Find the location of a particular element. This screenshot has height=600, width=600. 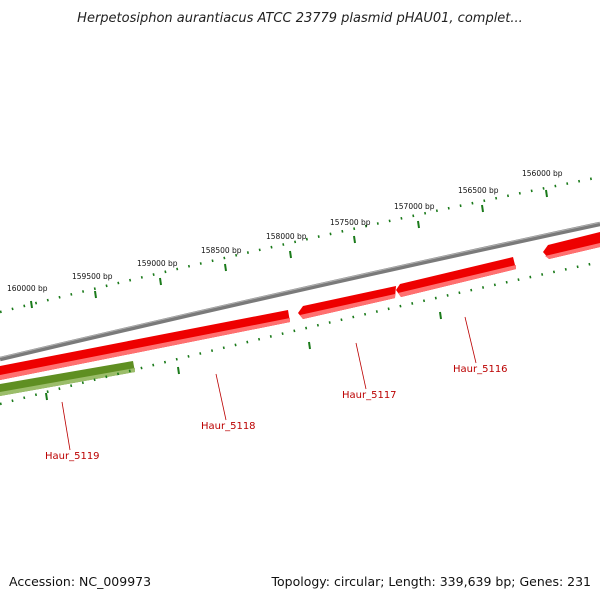

scale-label: 159500 bp is located at coordinates (92, 276).